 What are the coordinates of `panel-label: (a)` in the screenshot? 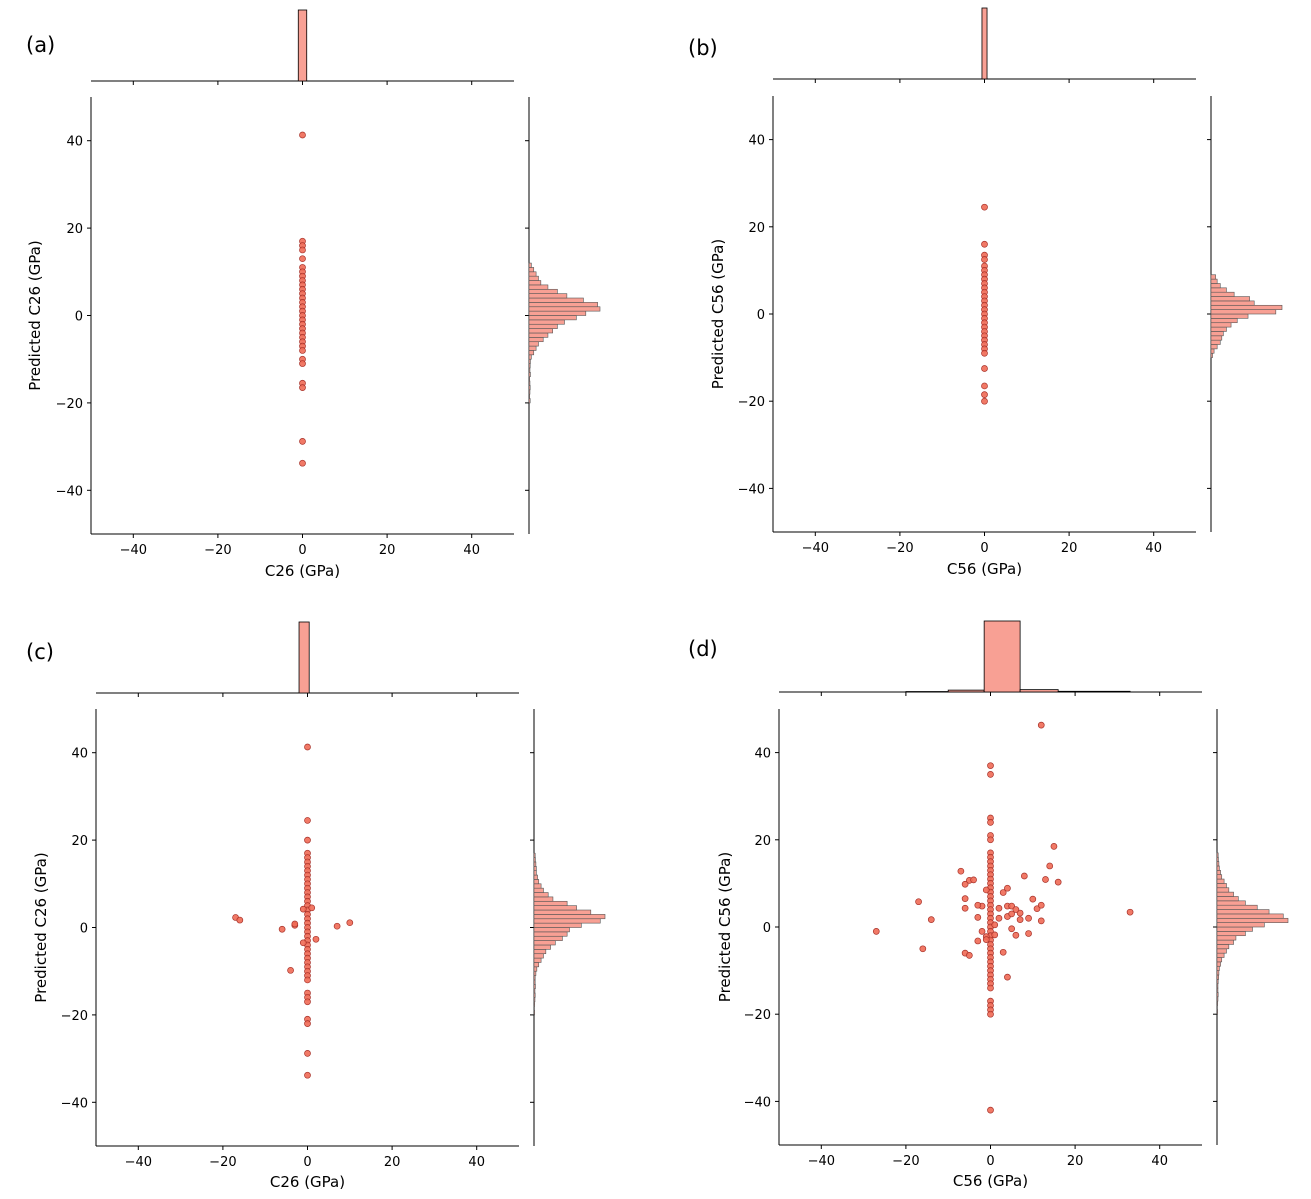 It's located at (40, 45).